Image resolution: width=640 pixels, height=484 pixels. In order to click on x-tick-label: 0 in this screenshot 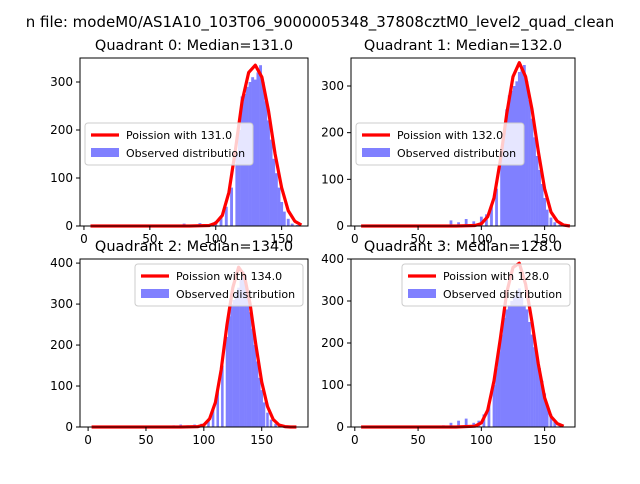, I will do `click(84, 239)`.